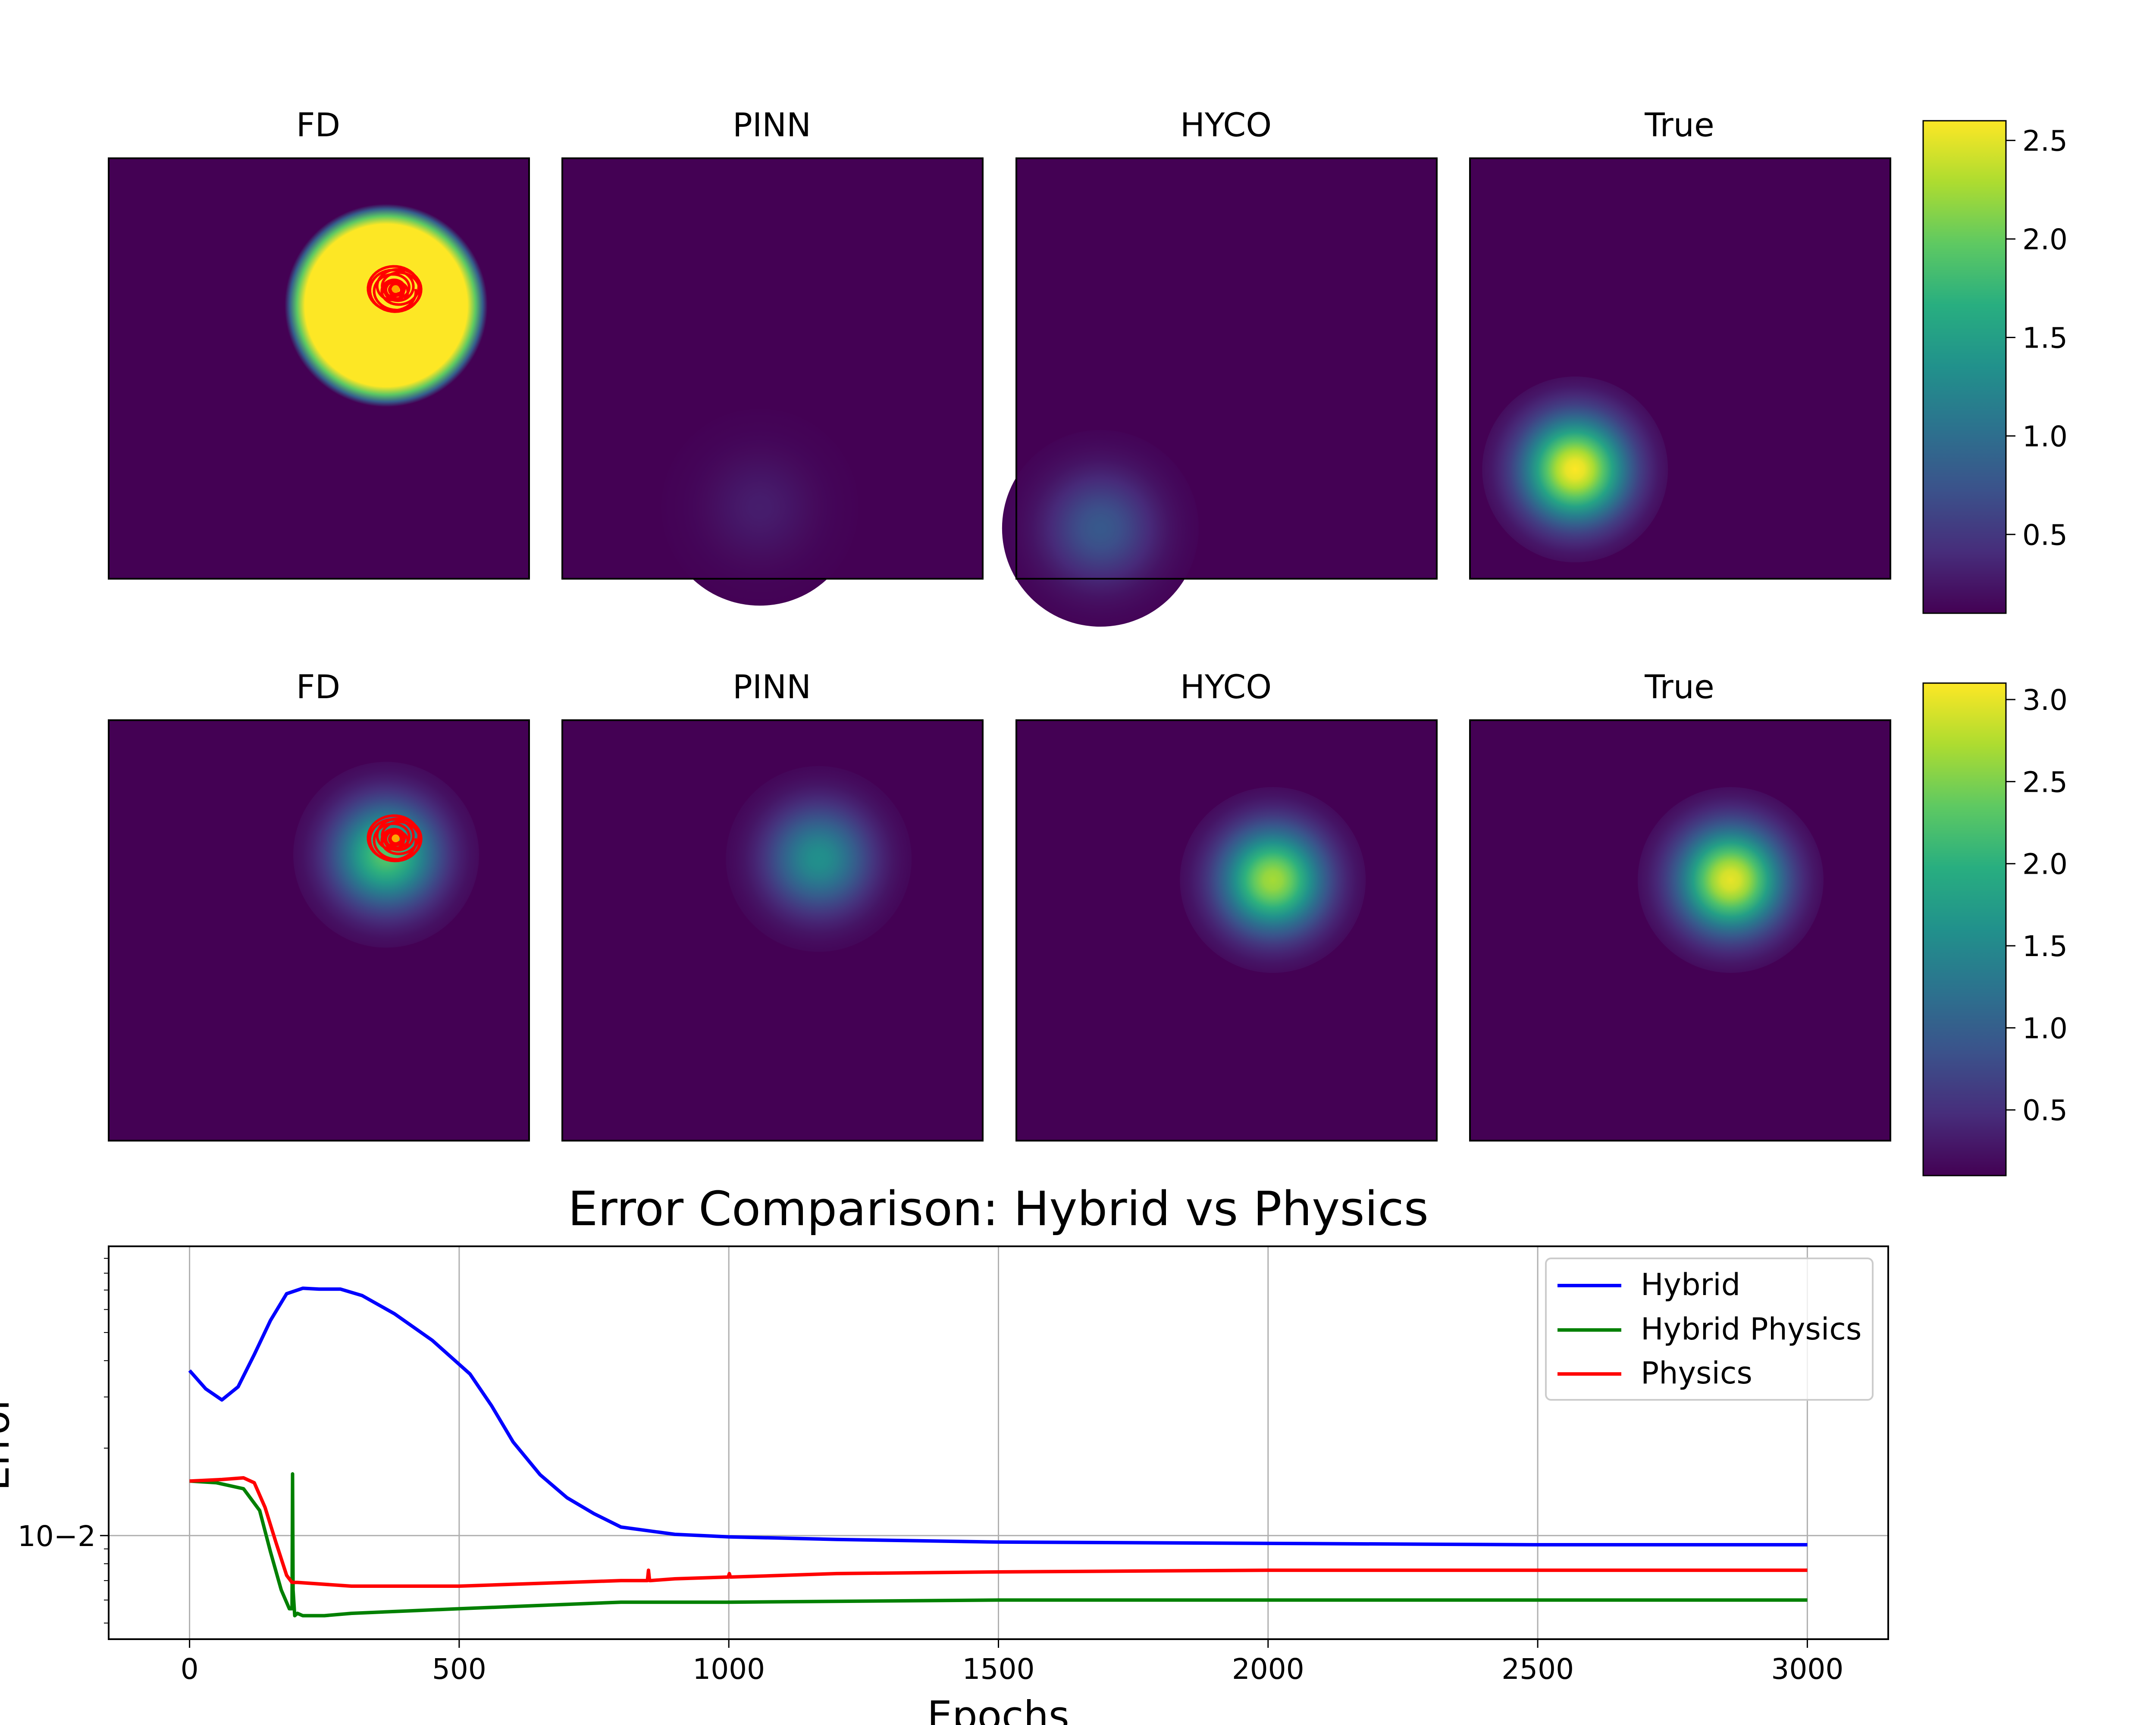  I want to click on row2-panel-title-hyco: HYCO, so click(1226, 687).